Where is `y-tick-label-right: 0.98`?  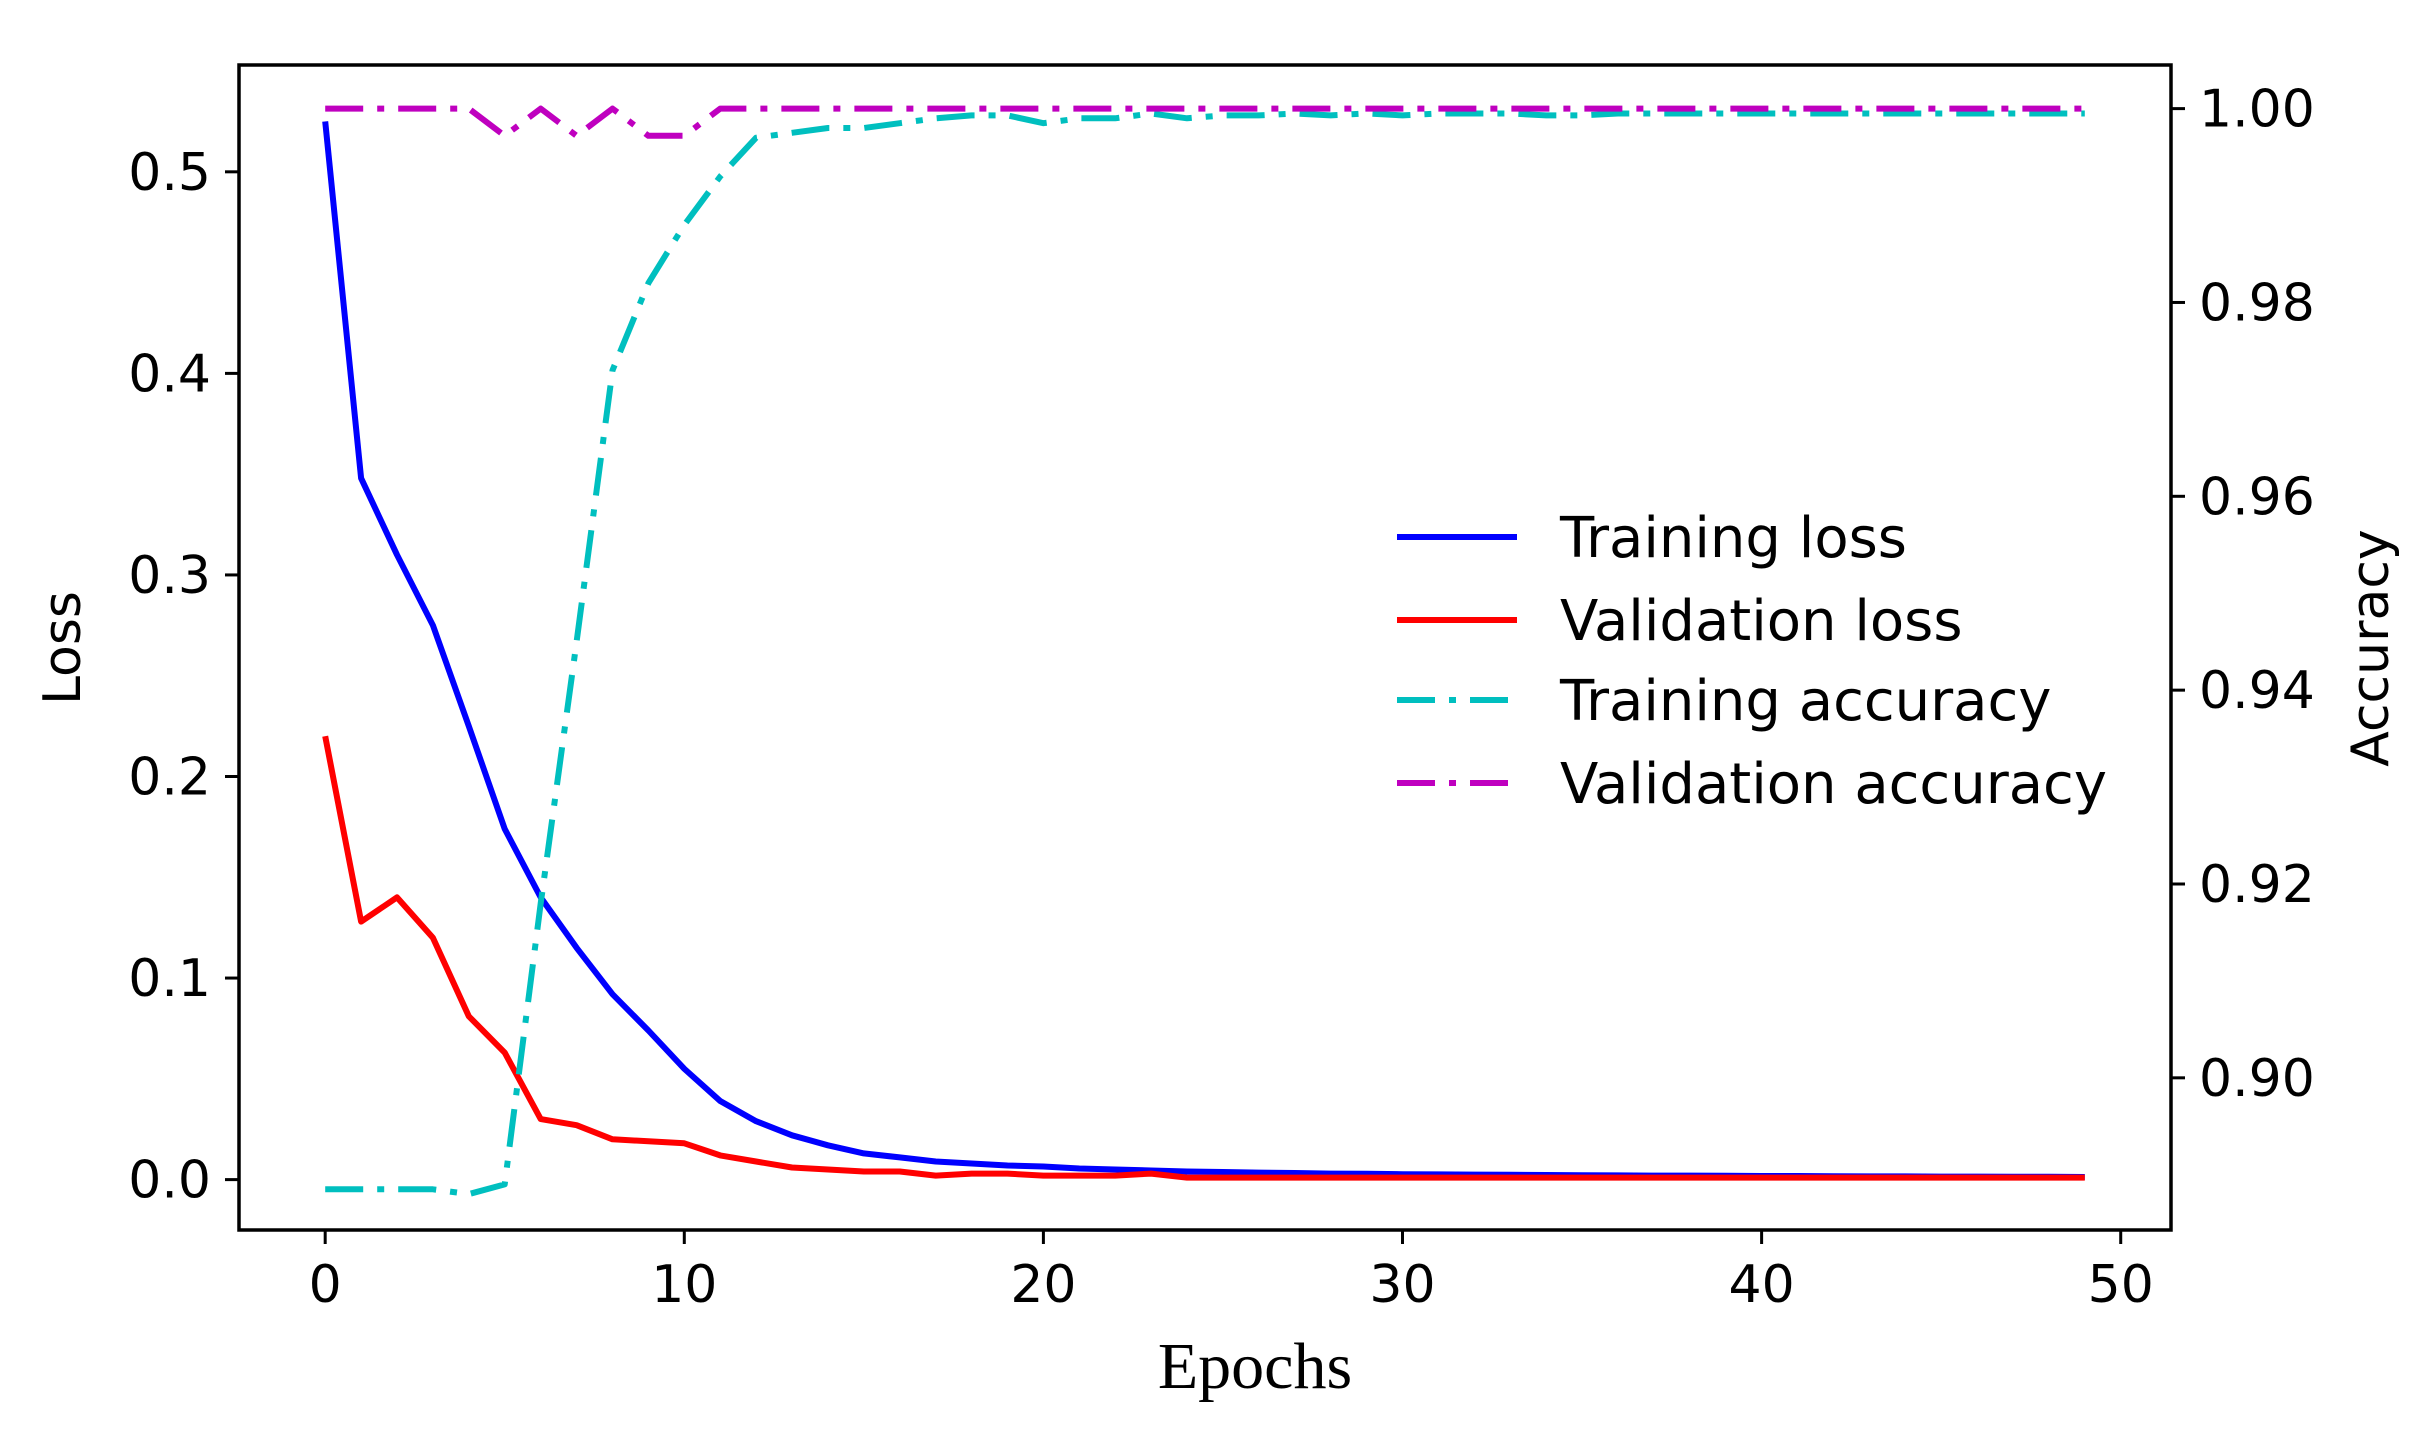 y-tick-label-right: 0.98 is located at coordinates (2257, 303).